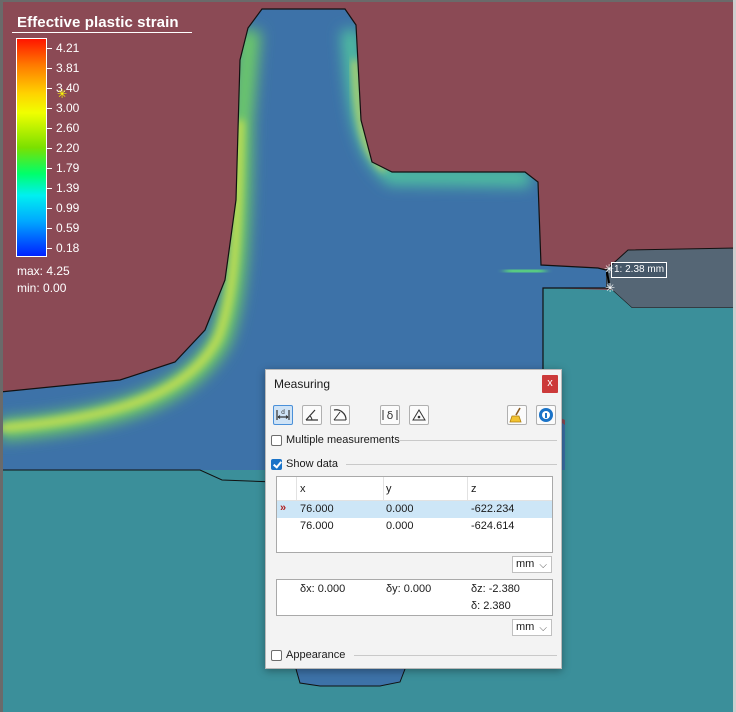 This screenshot has width=736, height=712. Describe the element at coordinates (68, 228) in the screenshot. I see `legend-value-label: 0.59` at that location.